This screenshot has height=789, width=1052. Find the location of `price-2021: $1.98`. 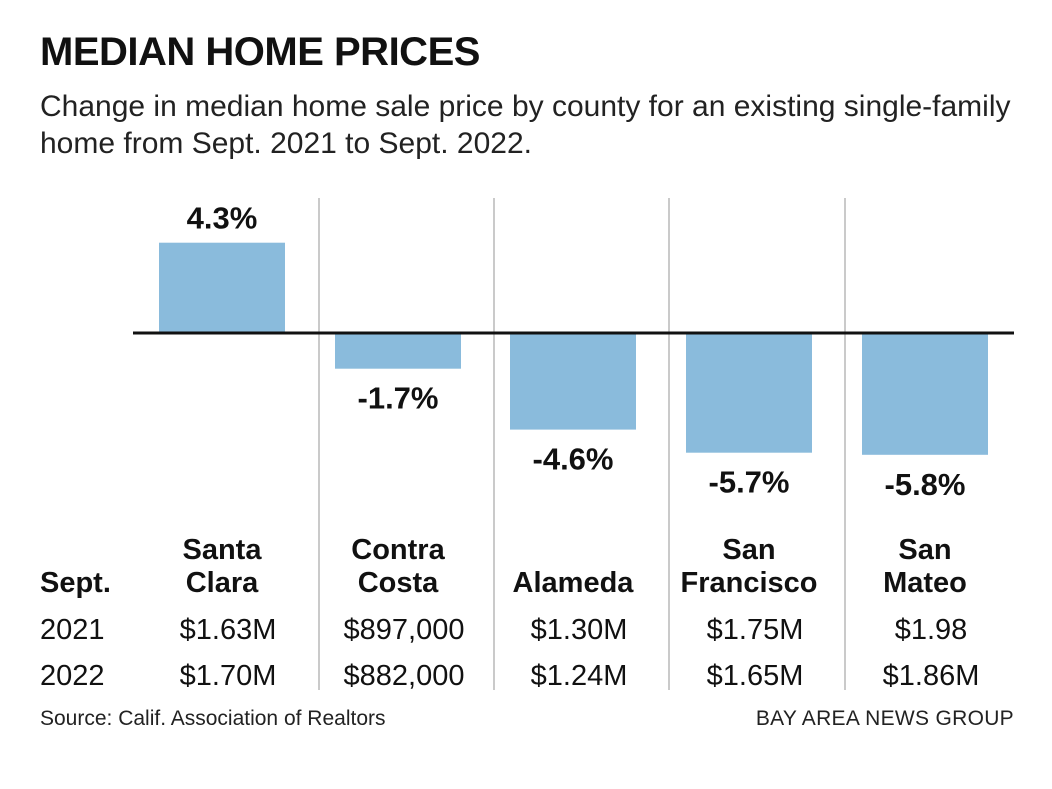

price-2021: $1.98 is located at coordinates (931, 630).